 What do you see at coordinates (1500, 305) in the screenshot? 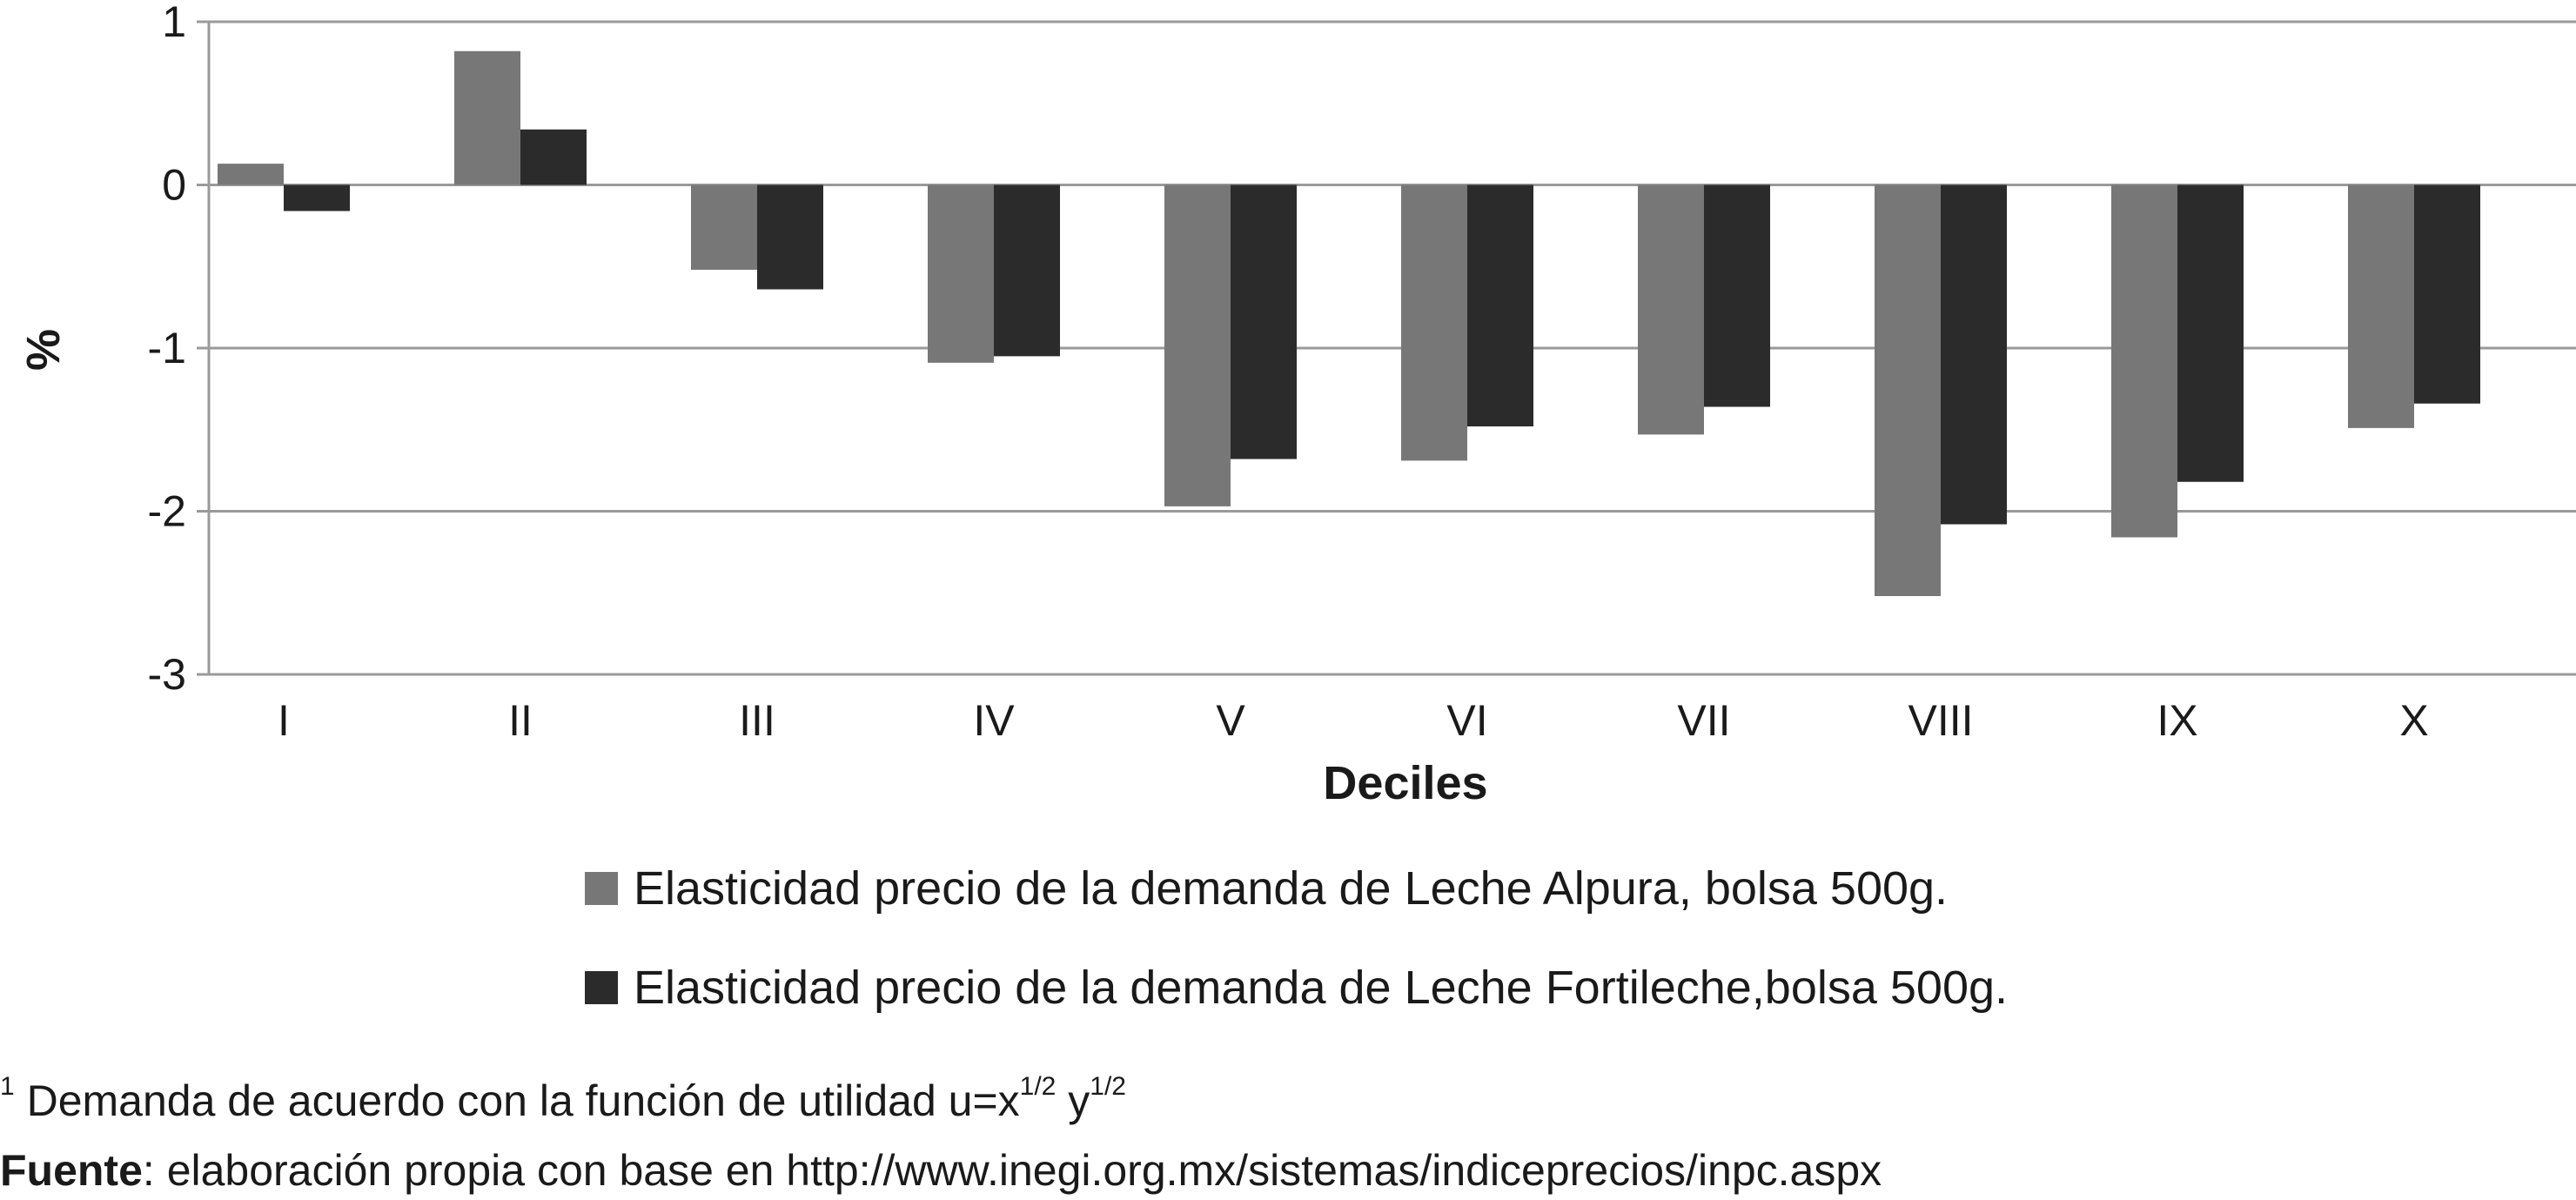
I see `bar-fortileche-vi` at bounding box center [1500, 305].